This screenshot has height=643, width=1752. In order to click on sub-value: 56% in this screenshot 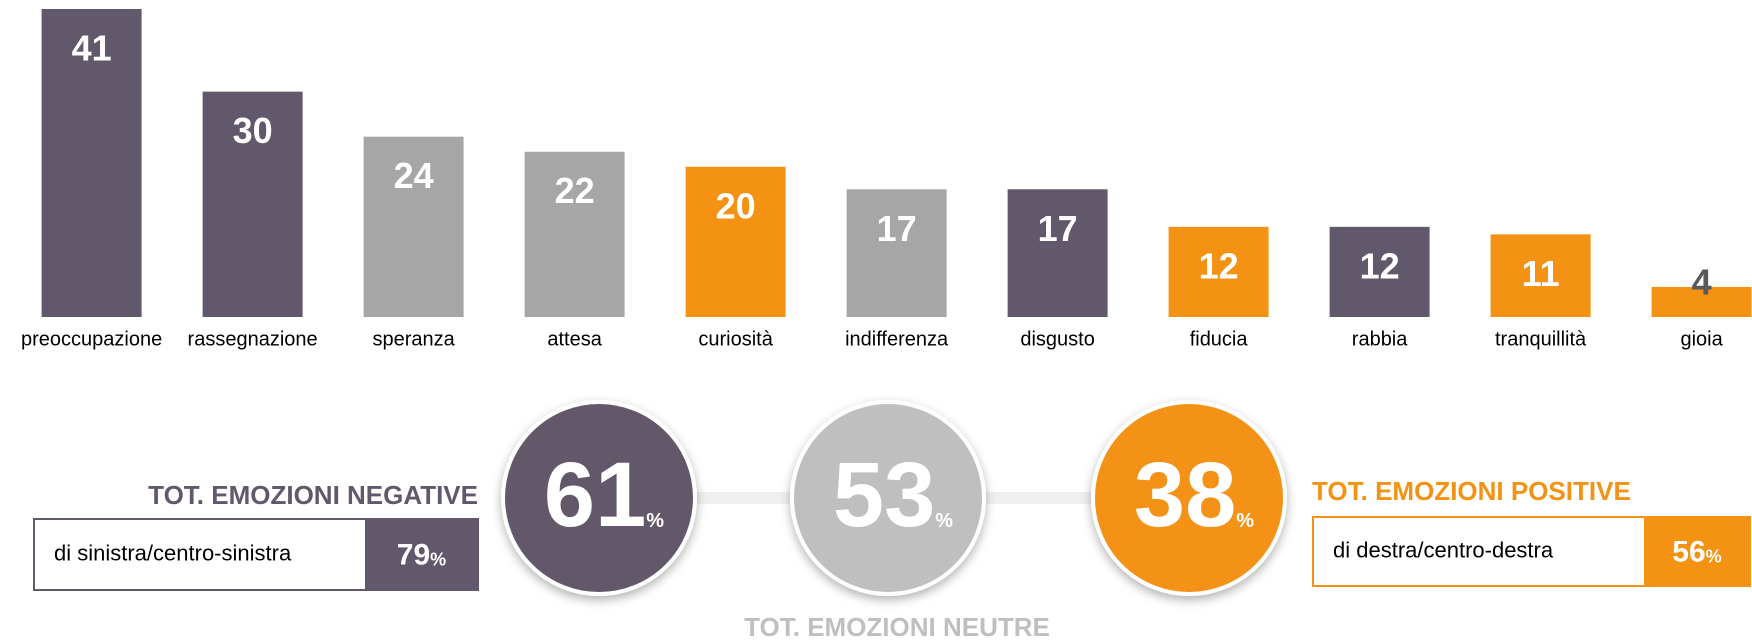, I will do `click(1696, 551)`.